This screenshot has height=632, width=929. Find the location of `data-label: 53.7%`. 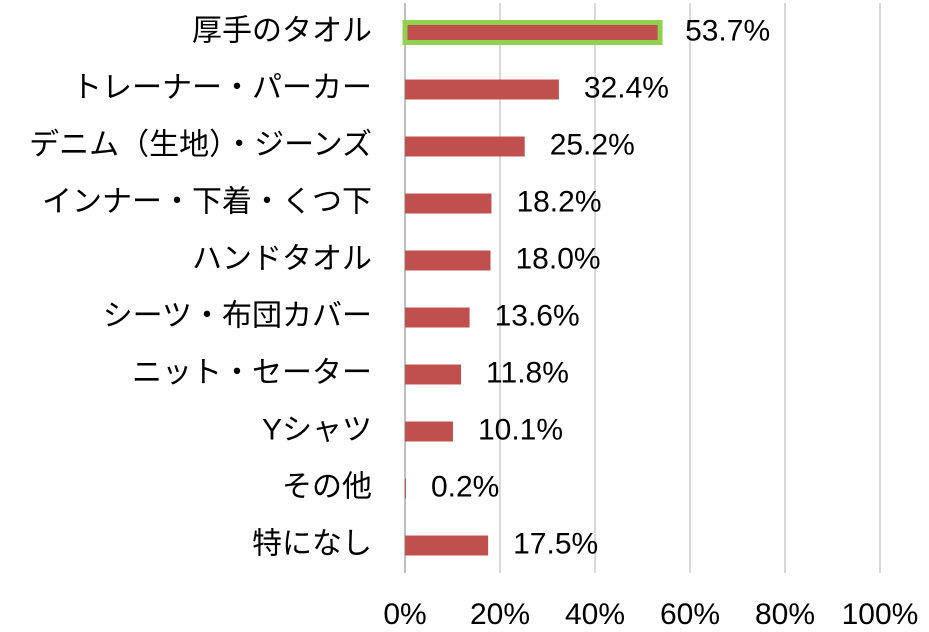

data-label: 53.7% is located at coordinates (727, 30).